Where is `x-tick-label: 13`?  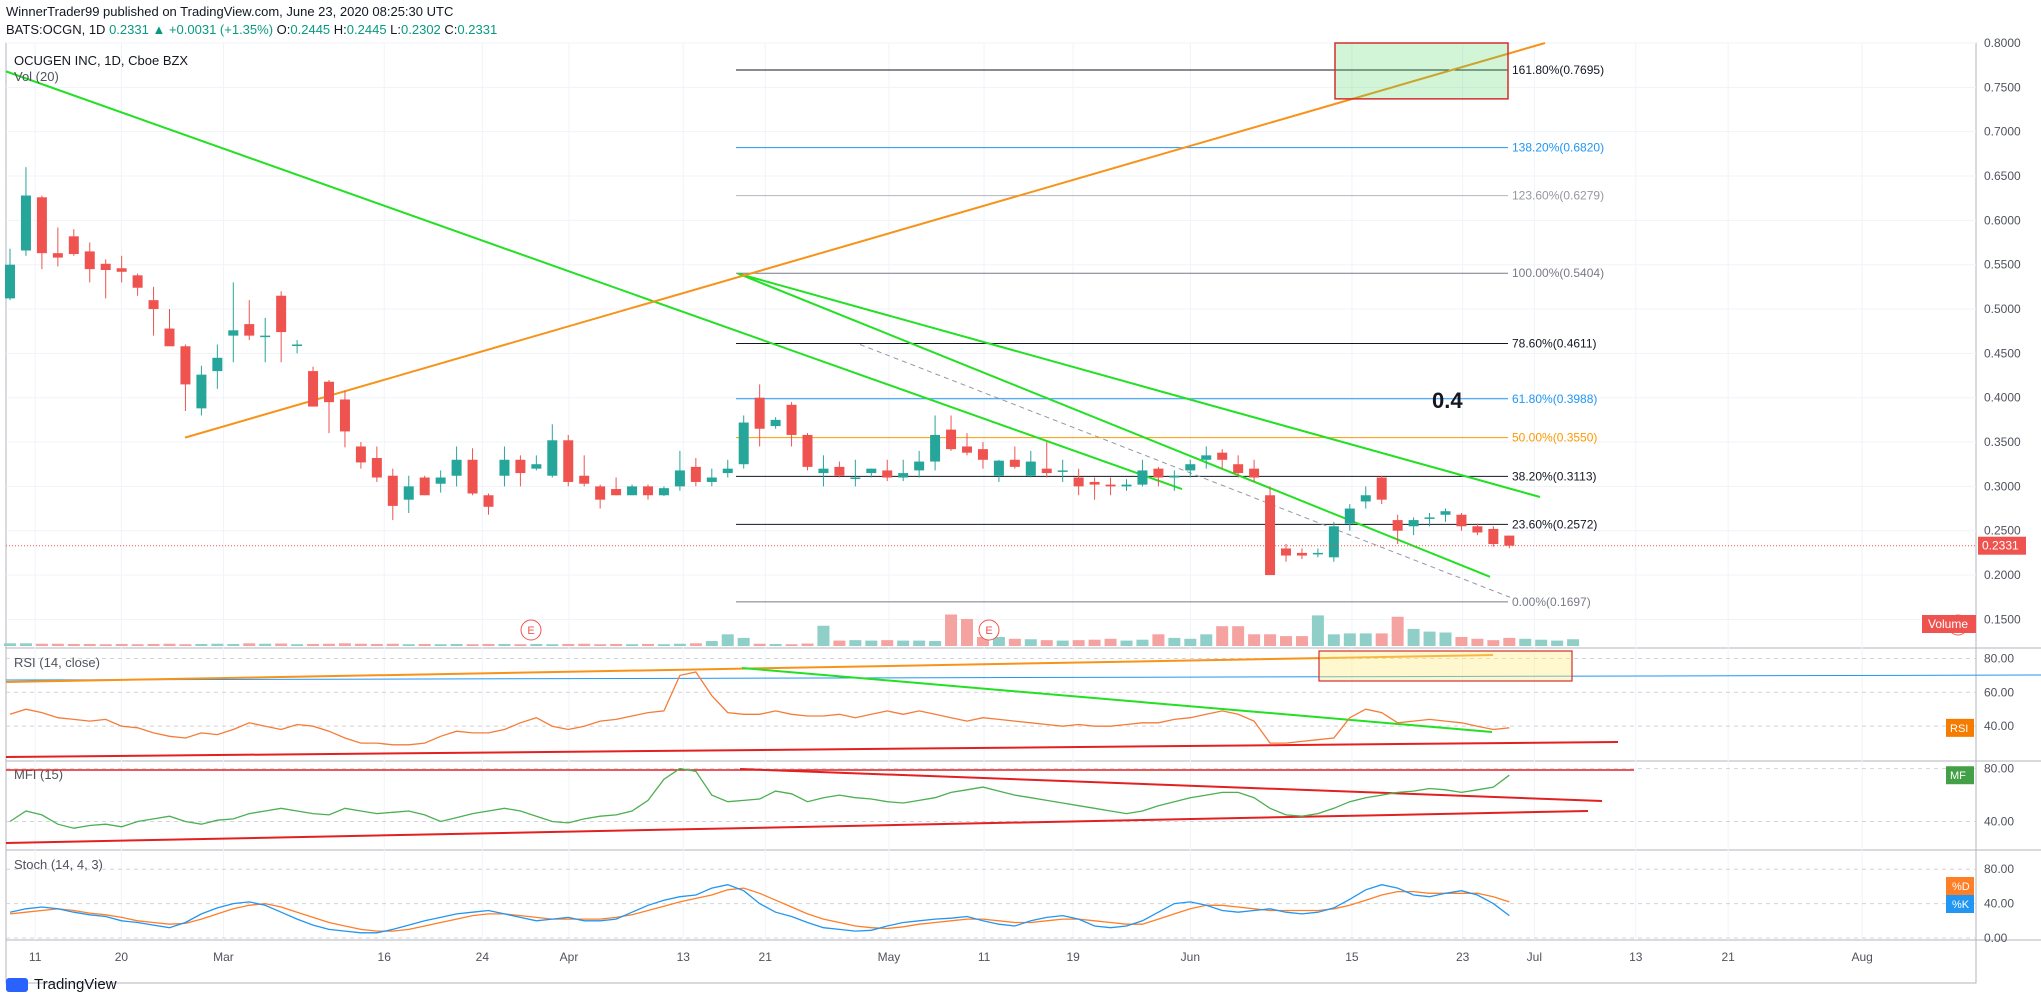
x-tick-label: 13 is located at coordinates (684, 957).